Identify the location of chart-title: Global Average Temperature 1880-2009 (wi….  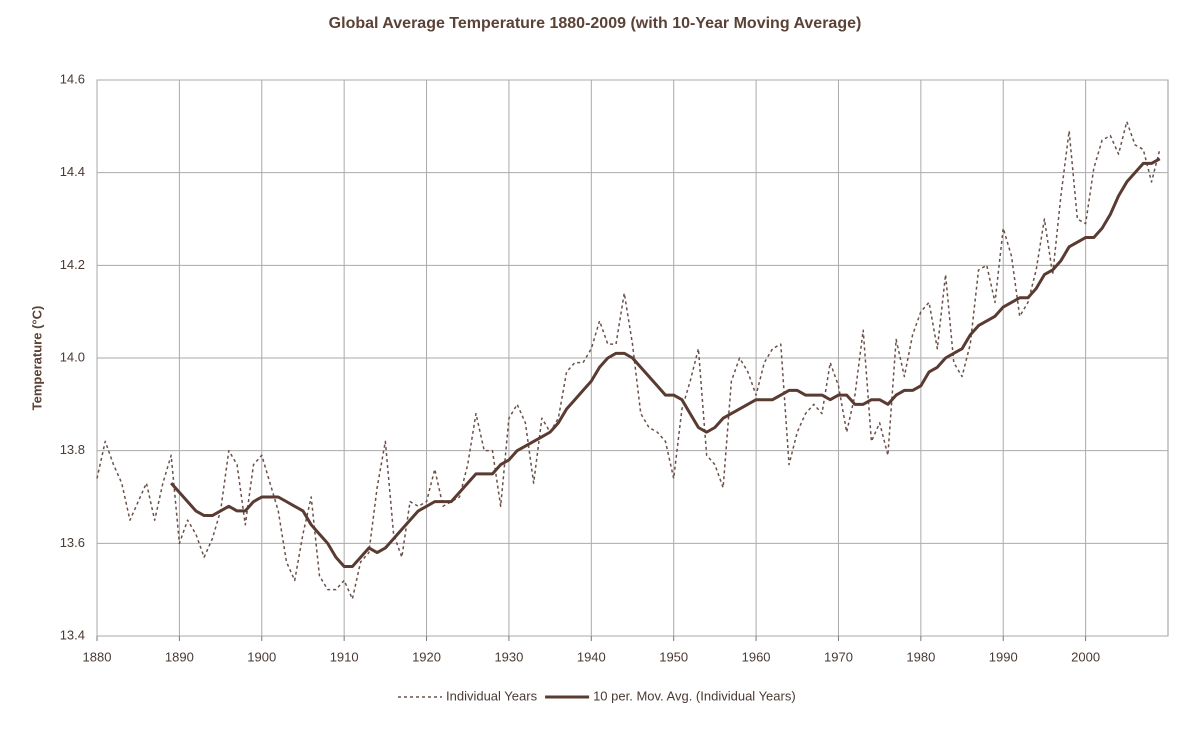
(595, 23).